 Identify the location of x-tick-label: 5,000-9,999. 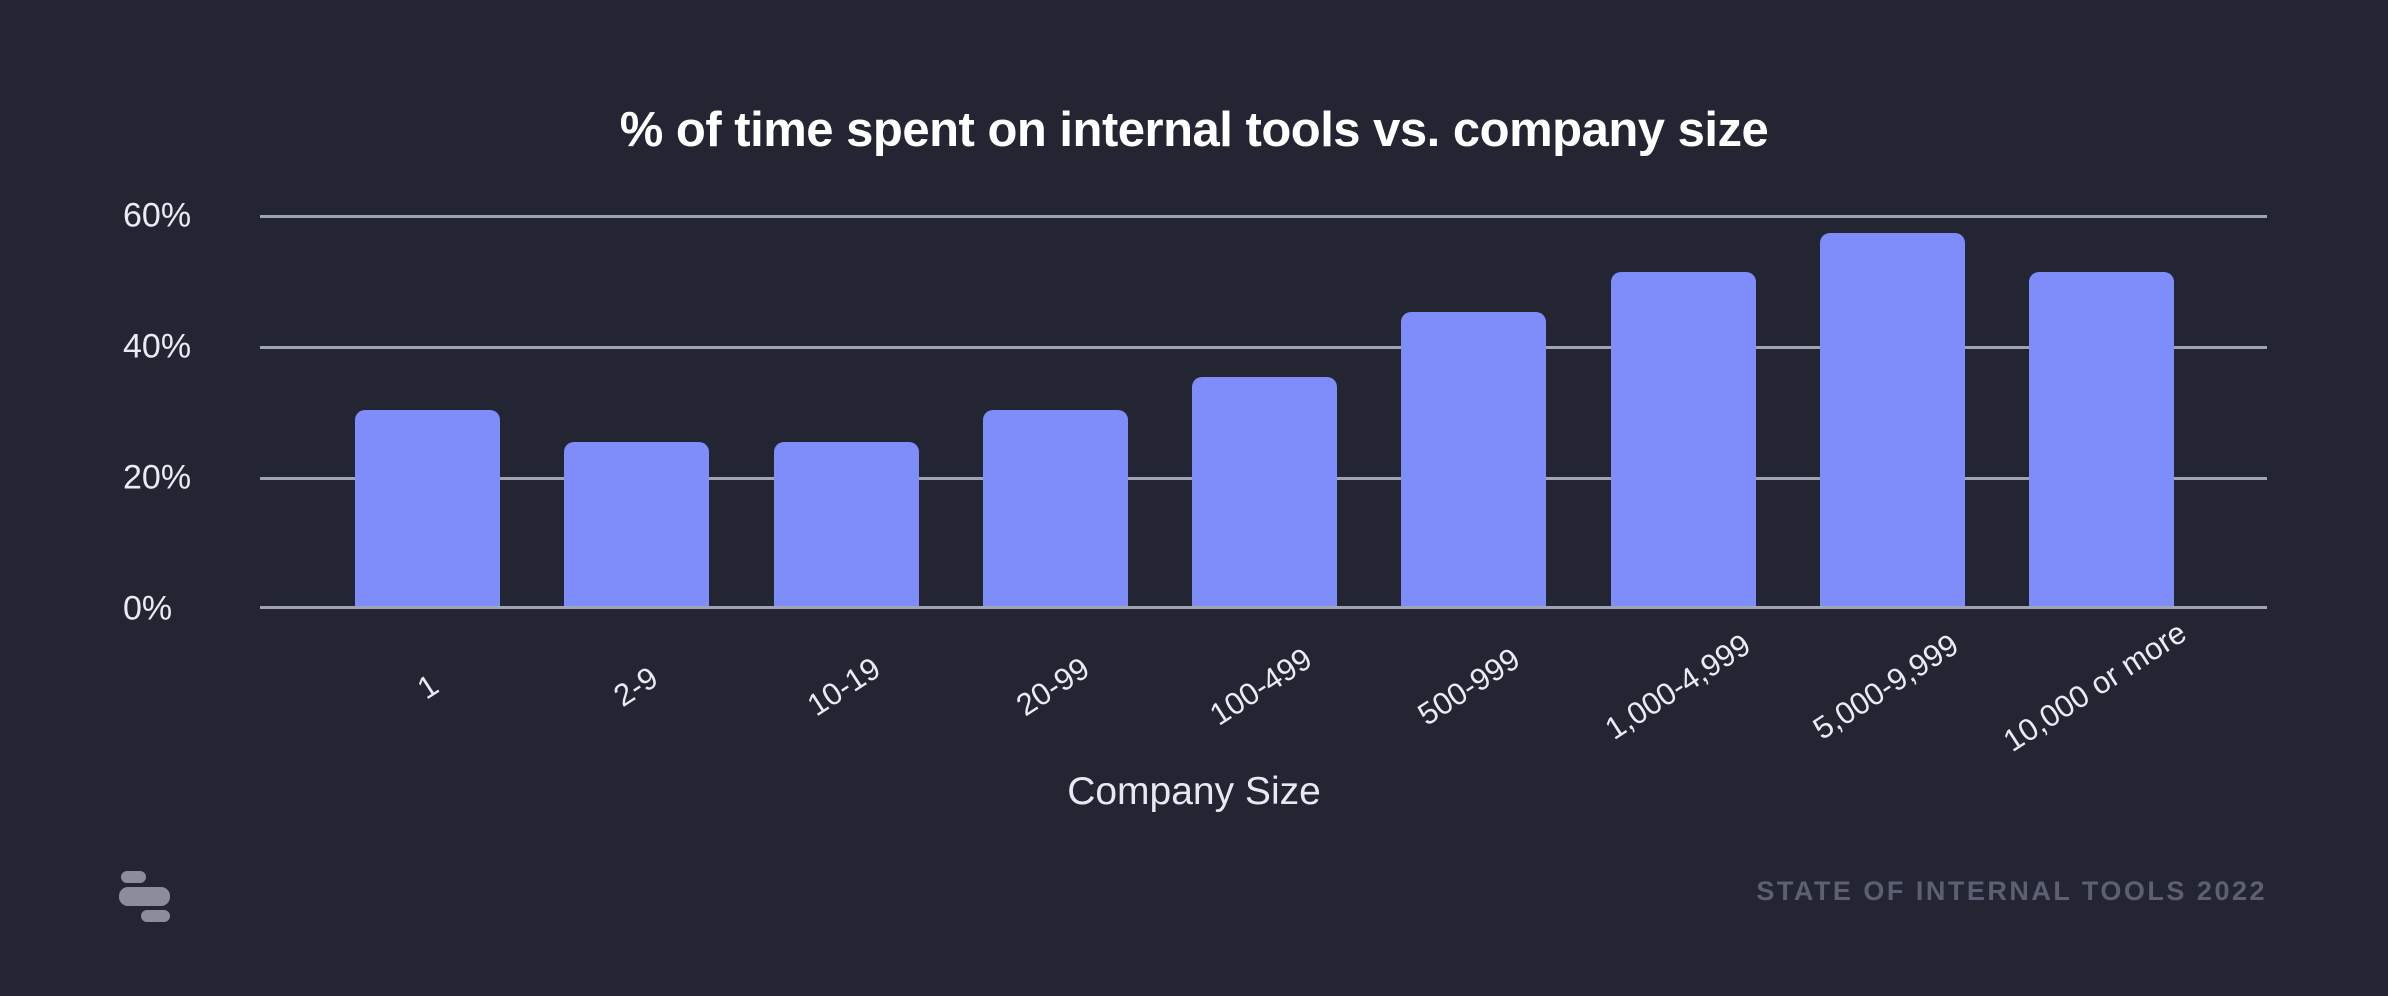
(1885, 686).